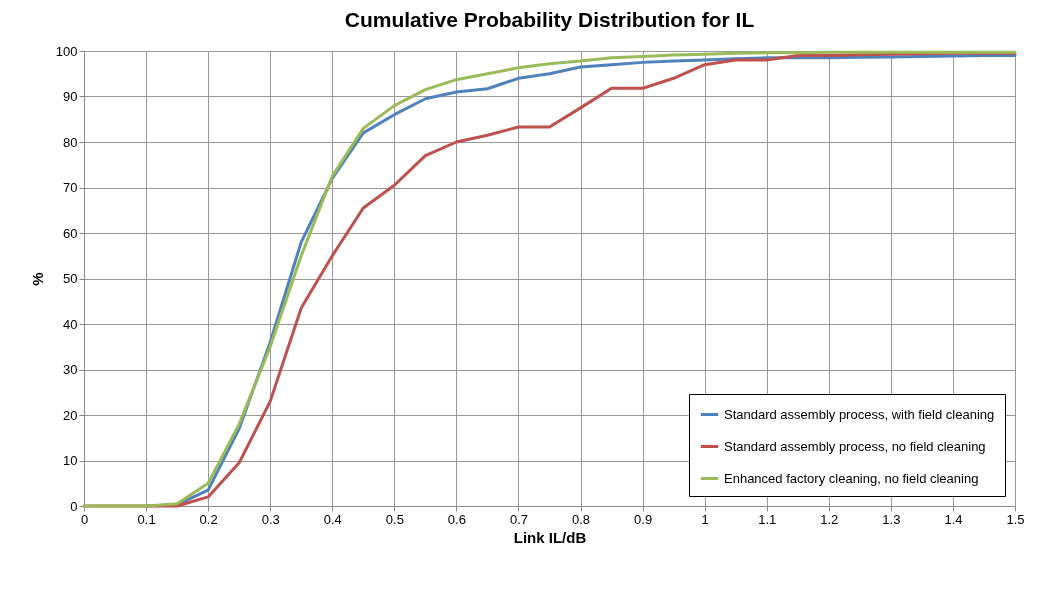 This screenshot has width=1061, height=591. Describe the element at coordinates (208, 519) in the screenshot. I see `x-tick-label: 0.2` at that location.